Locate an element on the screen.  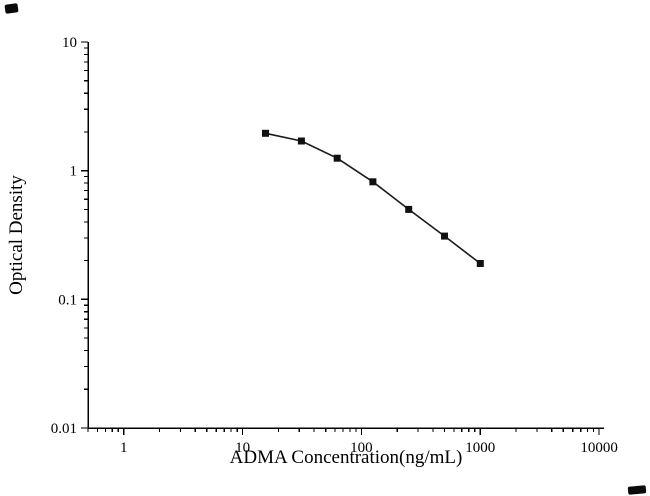
series-line is located at coordinates (373, 198).